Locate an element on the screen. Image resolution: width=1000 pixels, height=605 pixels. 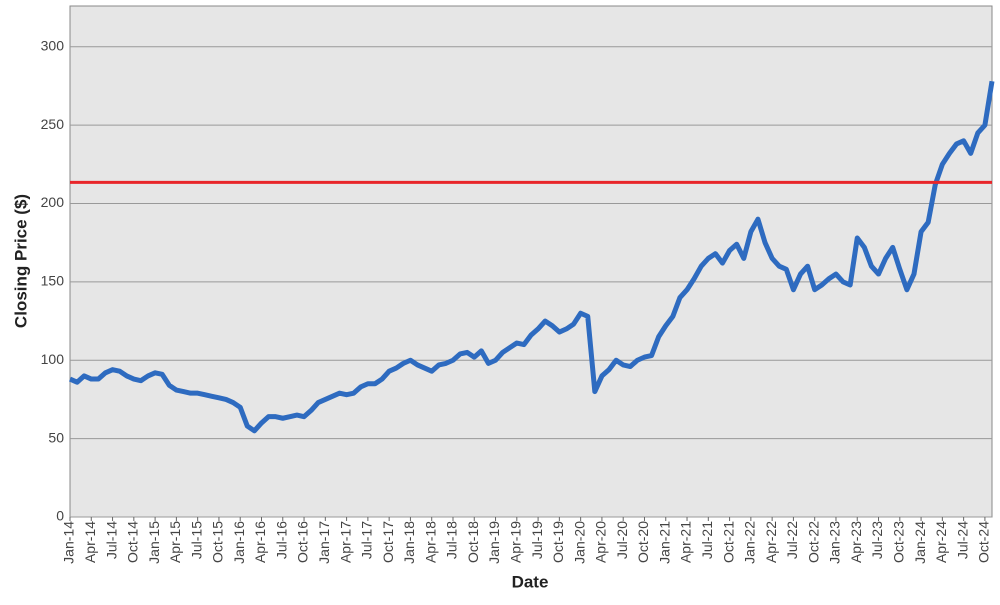
x-tick-label: Jan-17 is located at coordinates (324, 542).